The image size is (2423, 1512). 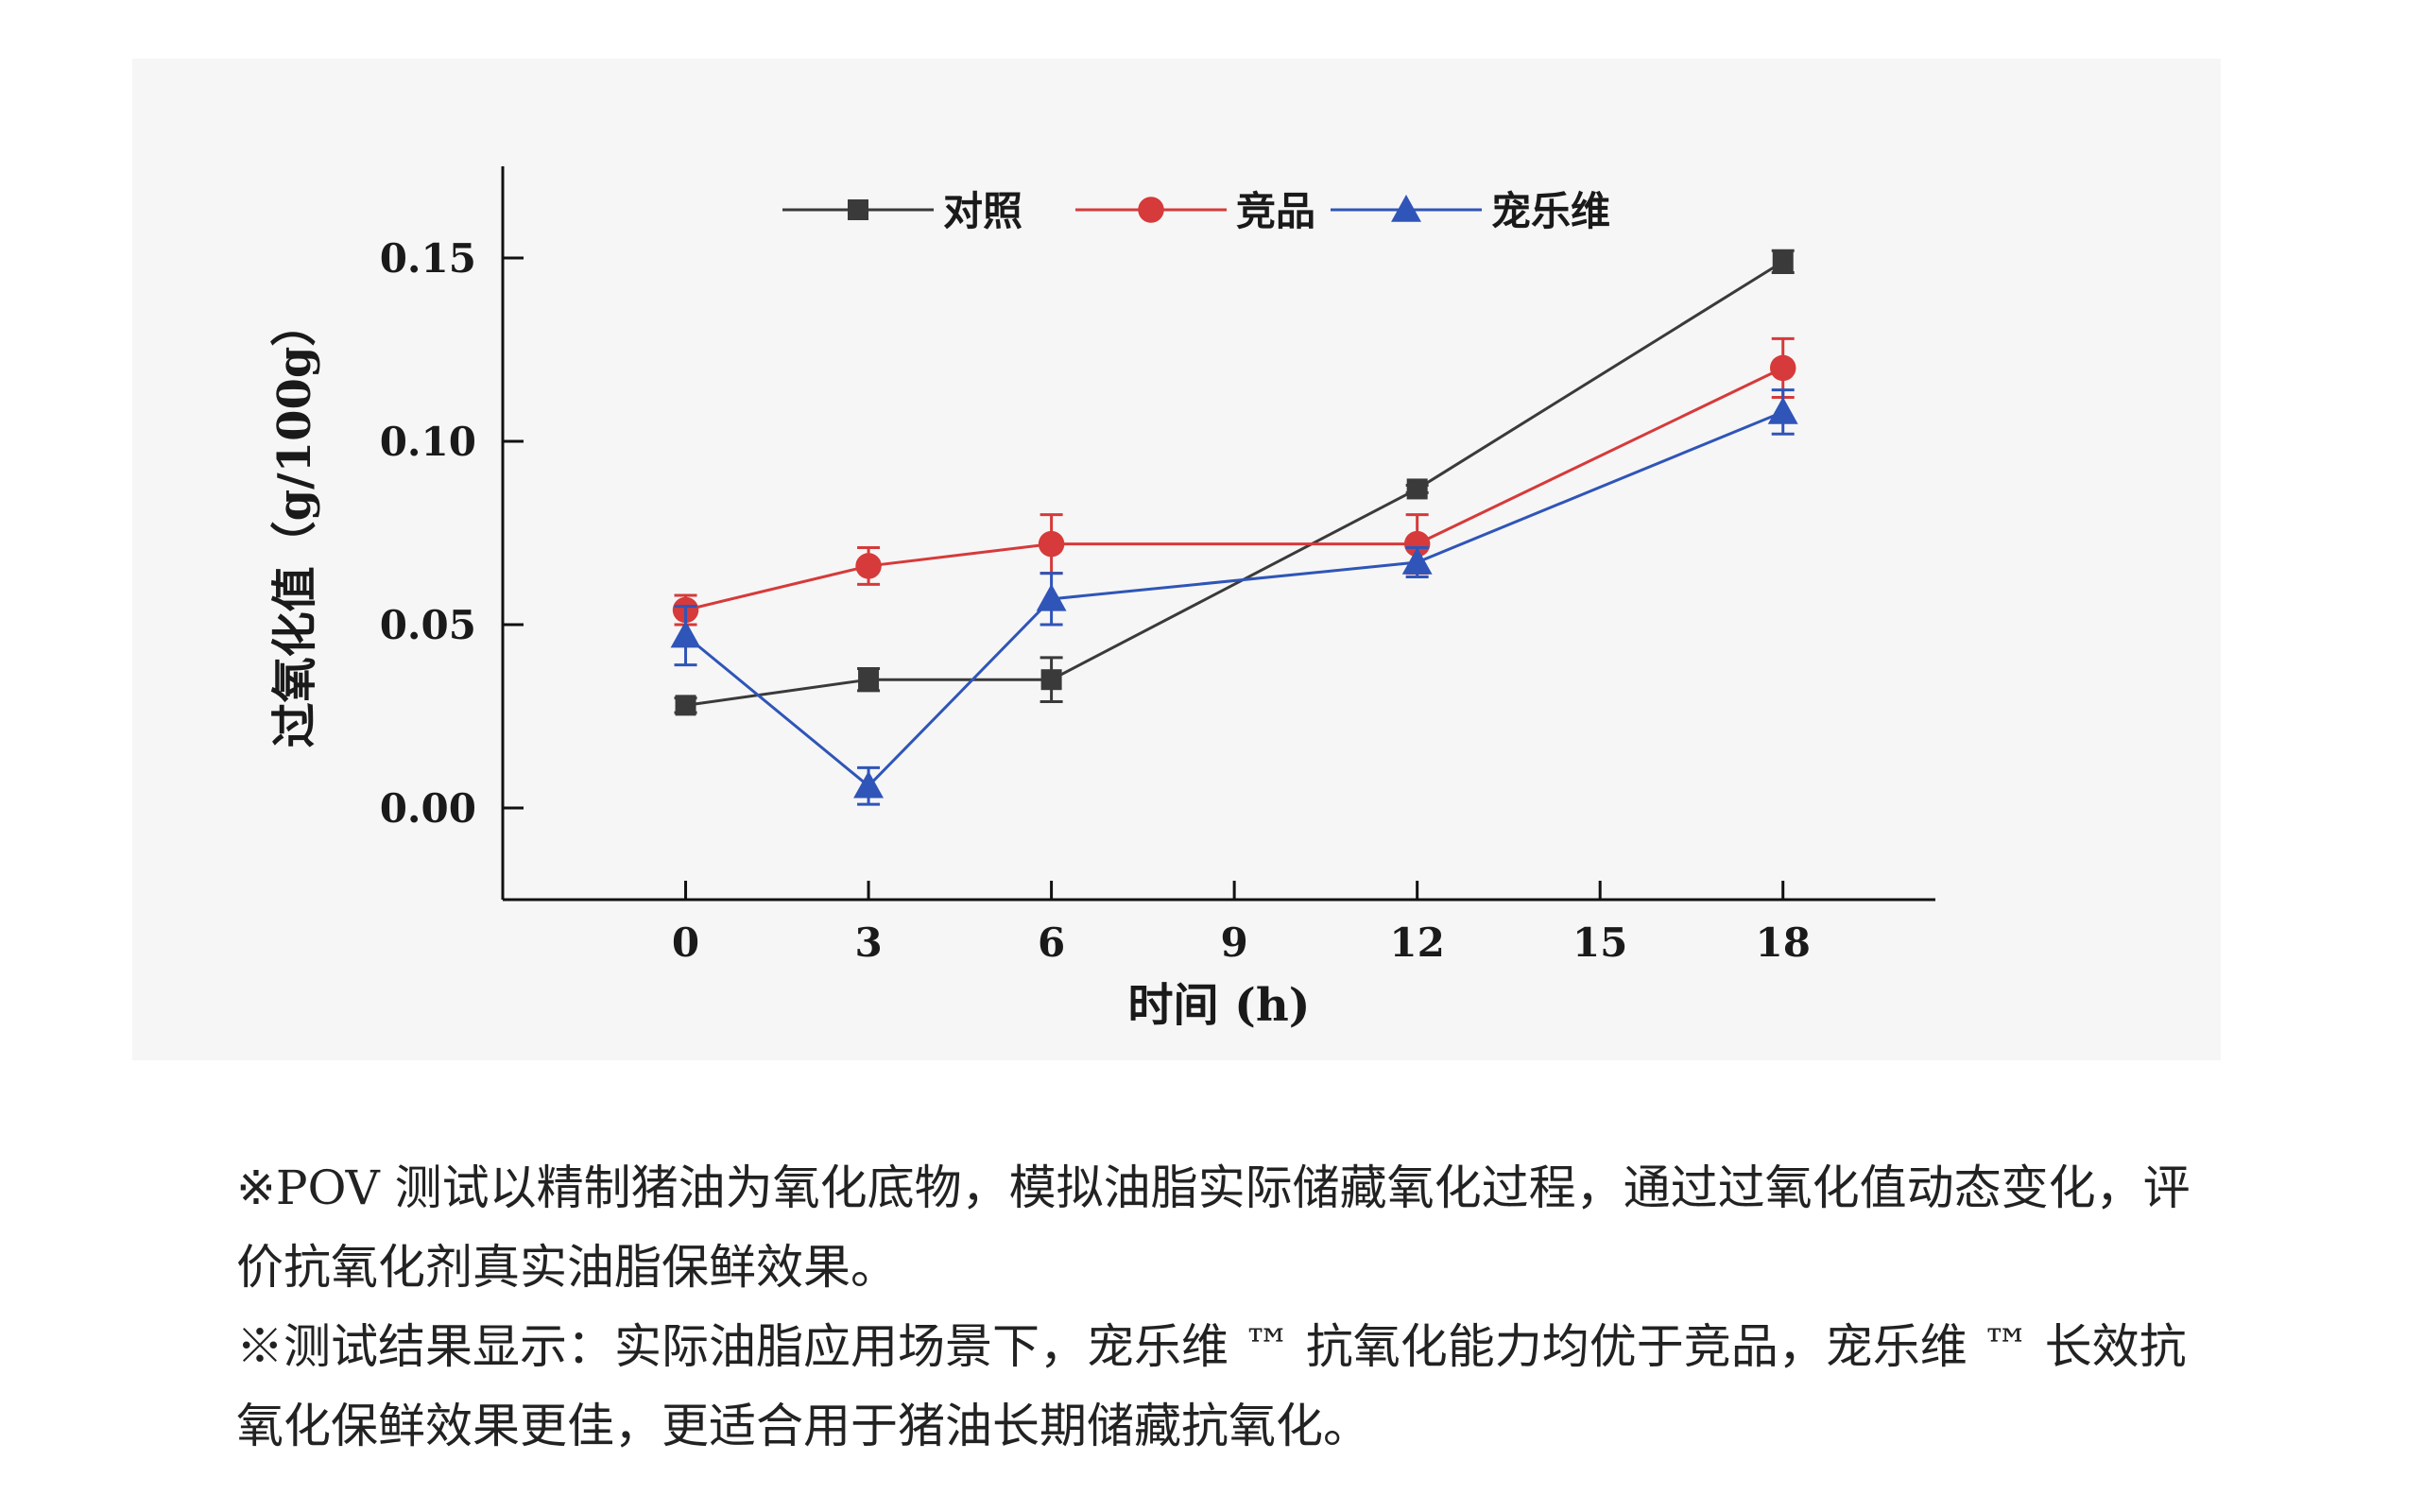 I want to click on chart-legend: 对照 竞品 宠乐维, so click(x=1196, y=211).